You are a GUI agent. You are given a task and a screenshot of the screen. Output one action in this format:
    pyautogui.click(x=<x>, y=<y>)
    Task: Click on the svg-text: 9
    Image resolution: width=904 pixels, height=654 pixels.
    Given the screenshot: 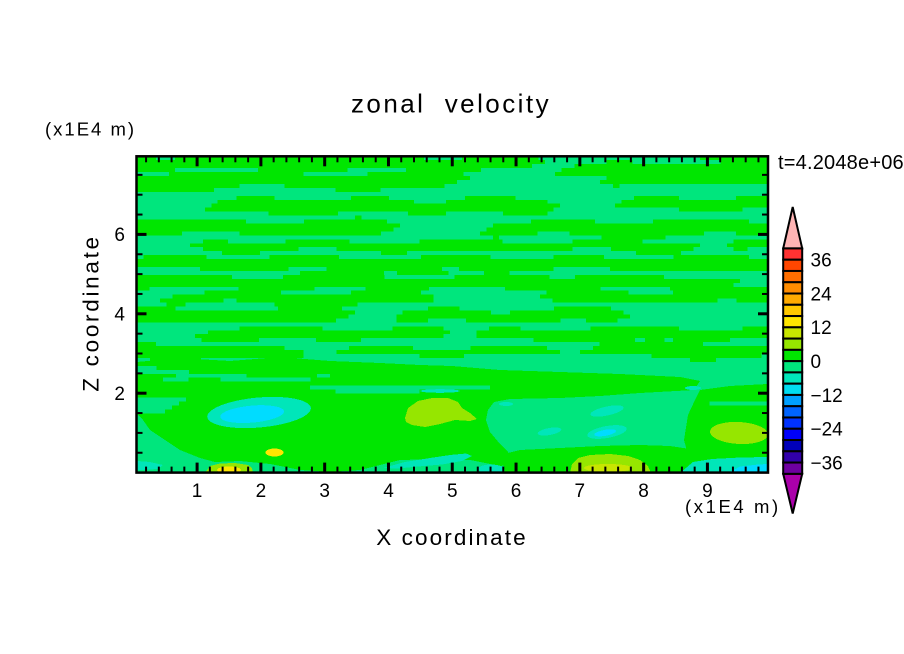 What is the action you would take?
    pyautogui.click(x=707, y=491)
    